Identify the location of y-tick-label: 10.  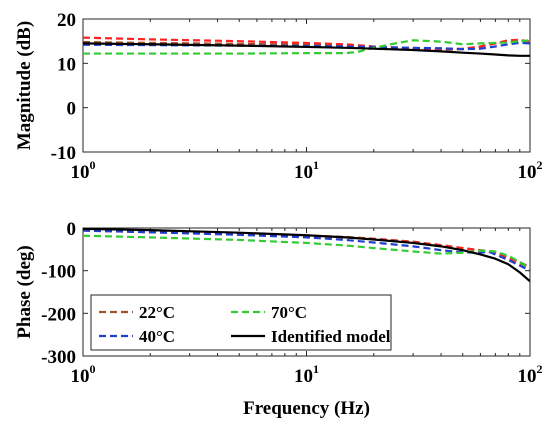
(66, 64).